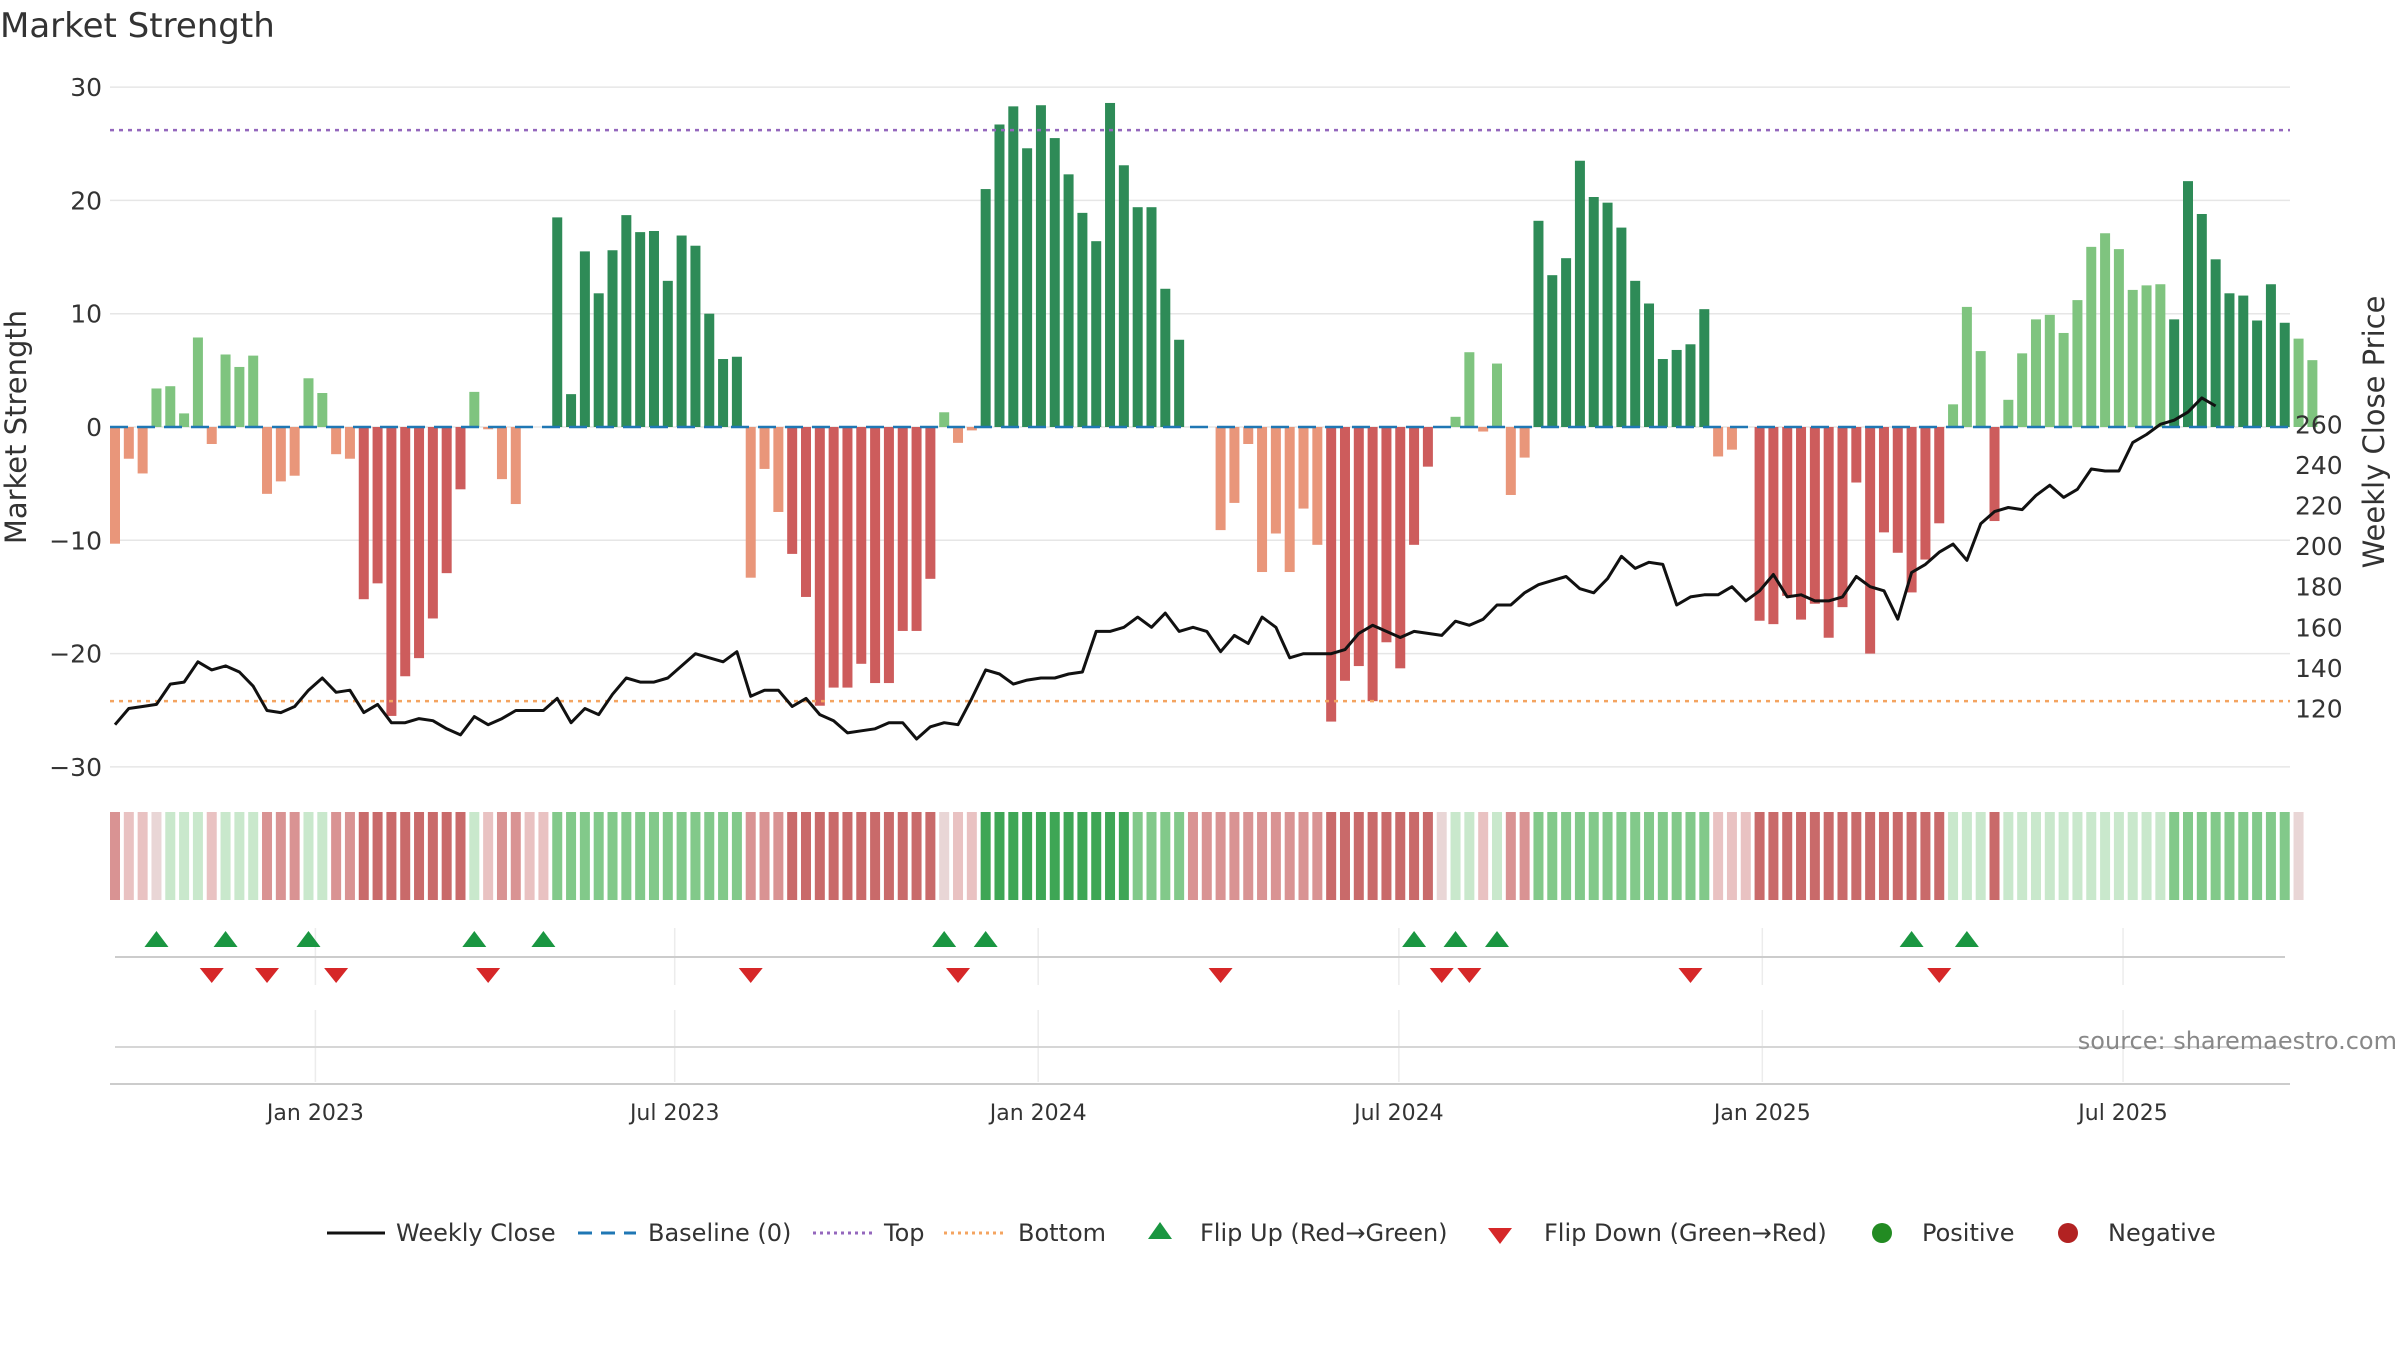 The height and width of the screenshot is (1354, 2400). I want to click on legend-label: Top, so click(904, 1233).